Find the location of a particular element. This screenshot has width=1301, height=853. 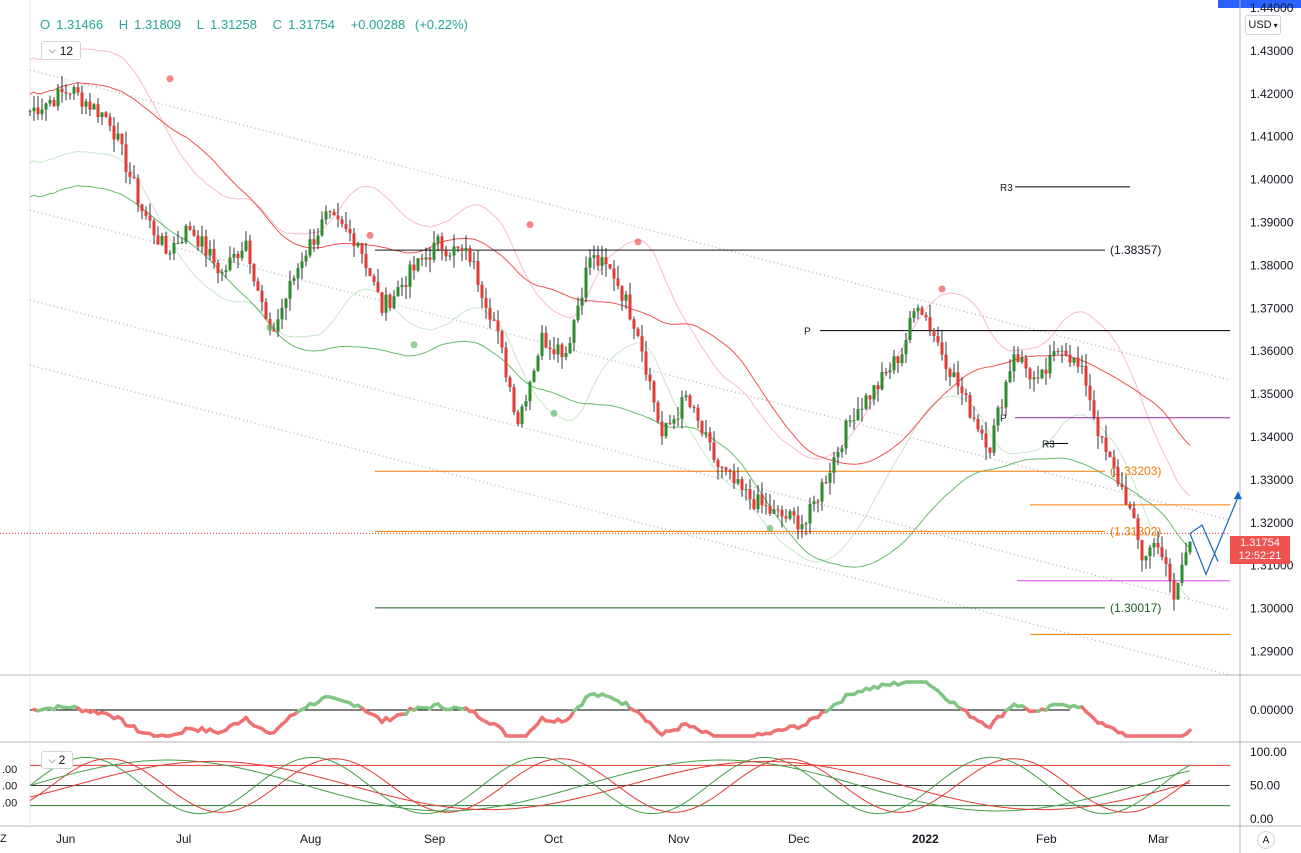

projection-path is located at coordinates (1214, 536).